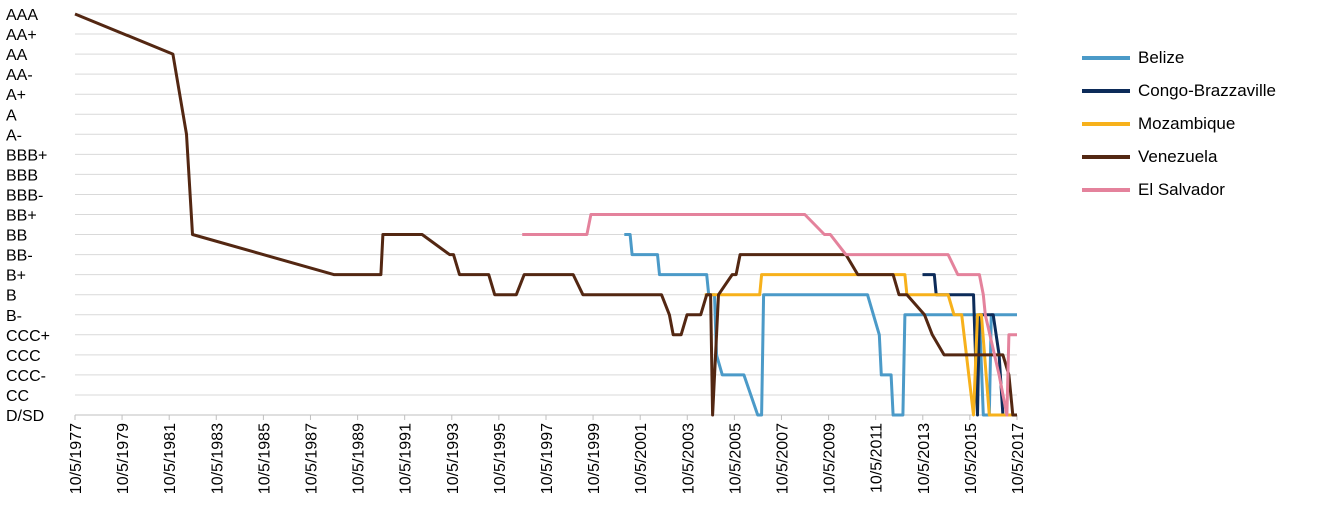 This screenshot has width=1327, height=525. I want to click on x-tick-label: 10/5/1999, so click(594, 458).